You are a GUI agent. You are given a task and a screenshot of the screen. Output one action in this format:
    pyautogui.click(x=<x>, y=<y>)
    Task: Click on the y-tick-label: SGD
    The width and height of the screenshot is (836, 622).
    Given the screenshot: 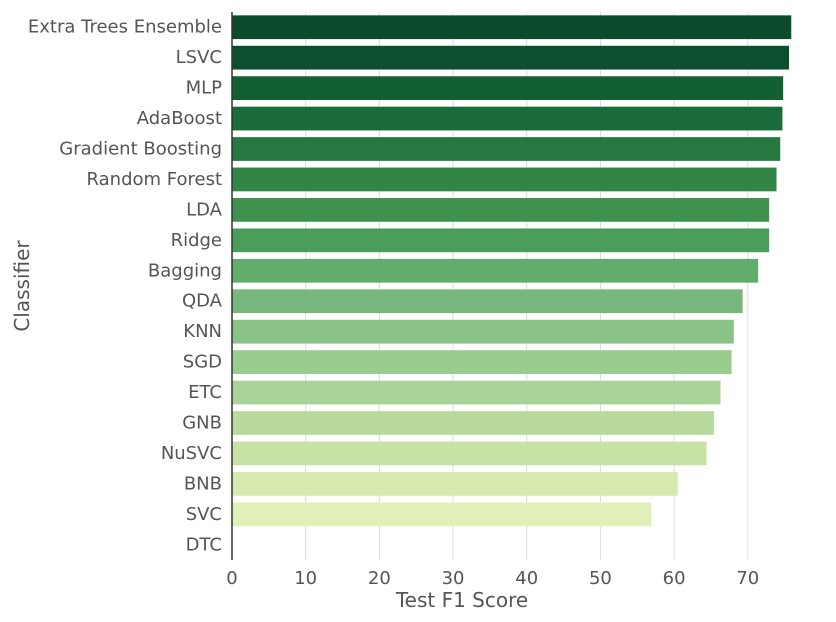 What is the action you would take?
    pyautogui.click(x=202, y=362)
    